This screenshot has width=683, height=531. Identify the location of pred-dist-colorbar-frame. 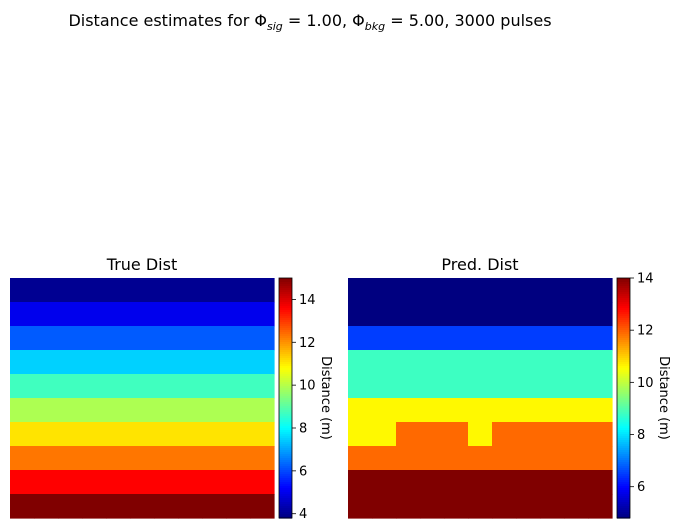
(623, 398).